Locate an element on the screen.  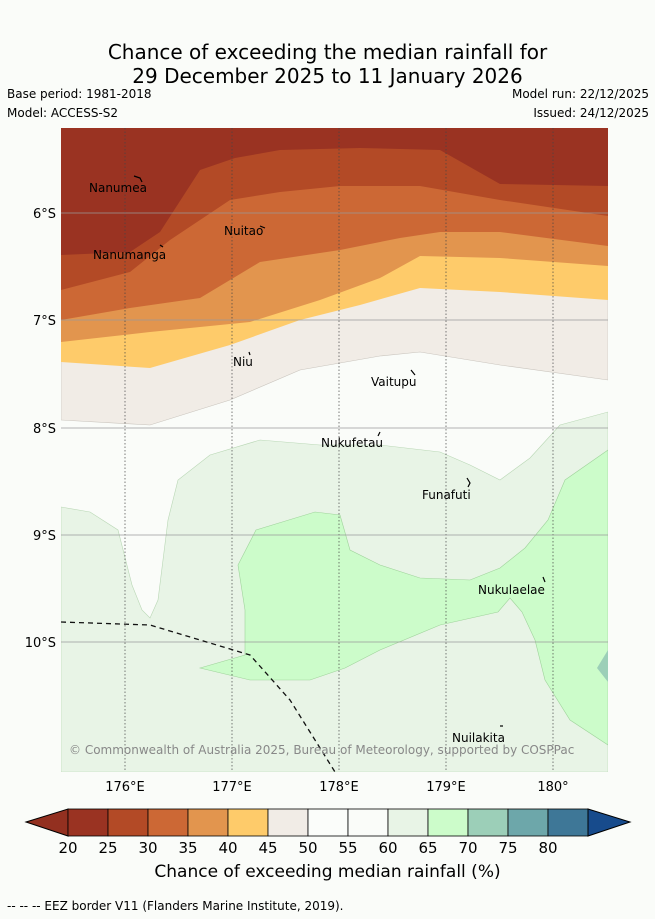
colorbar-low-arrow is located at coordinates (46, 822).